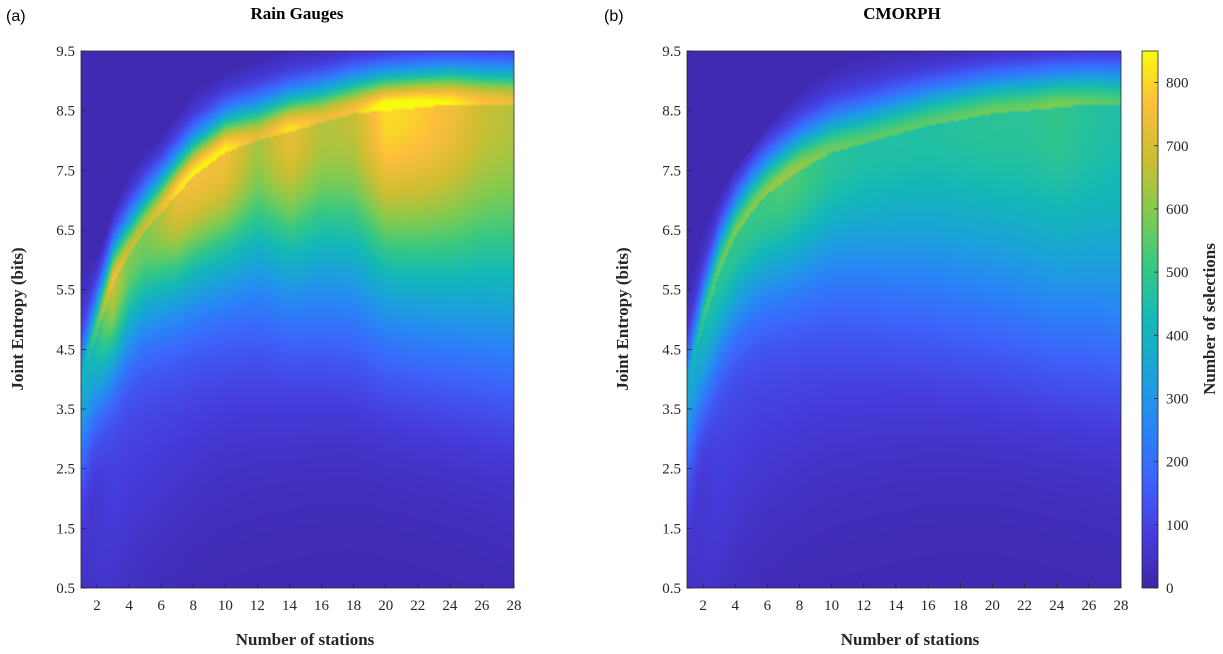 Image resolution: width=1223 pixels, height=654 pixels. What do you see at coordinates (1177, 336) in the screenshot?
I see `colorbar-tick-label: 400` at bounding box center [1177, 336].